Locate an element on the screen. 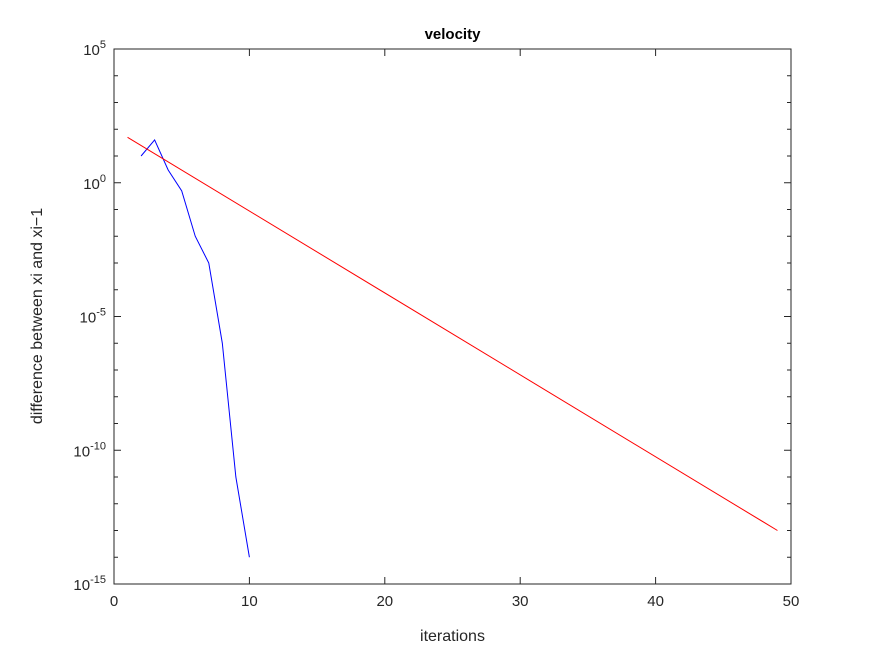 This screenshot has height=656, width=875. y-tick-label-exponent: -10 is located at coordinates (98, 446).